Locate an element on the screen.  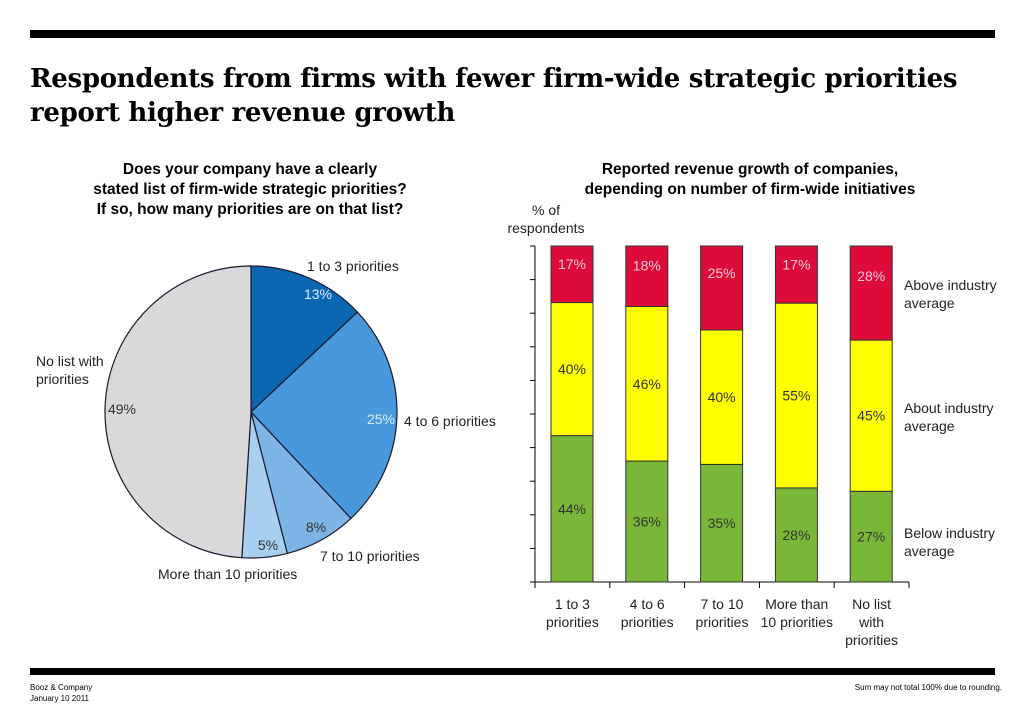
series-label: About industry average is located at coordinates (949, 417).